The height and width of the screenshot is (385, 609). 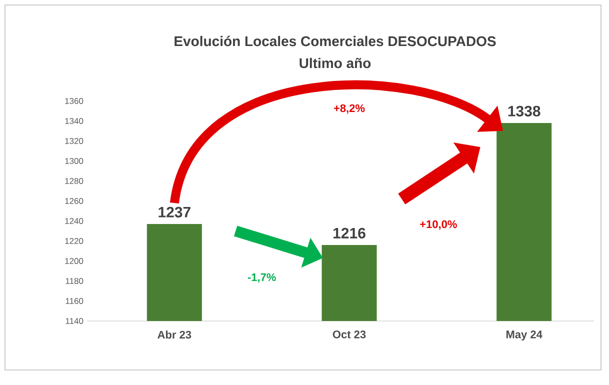 I want to click on y-tick-label: 1180, so click(x=75, y=281).